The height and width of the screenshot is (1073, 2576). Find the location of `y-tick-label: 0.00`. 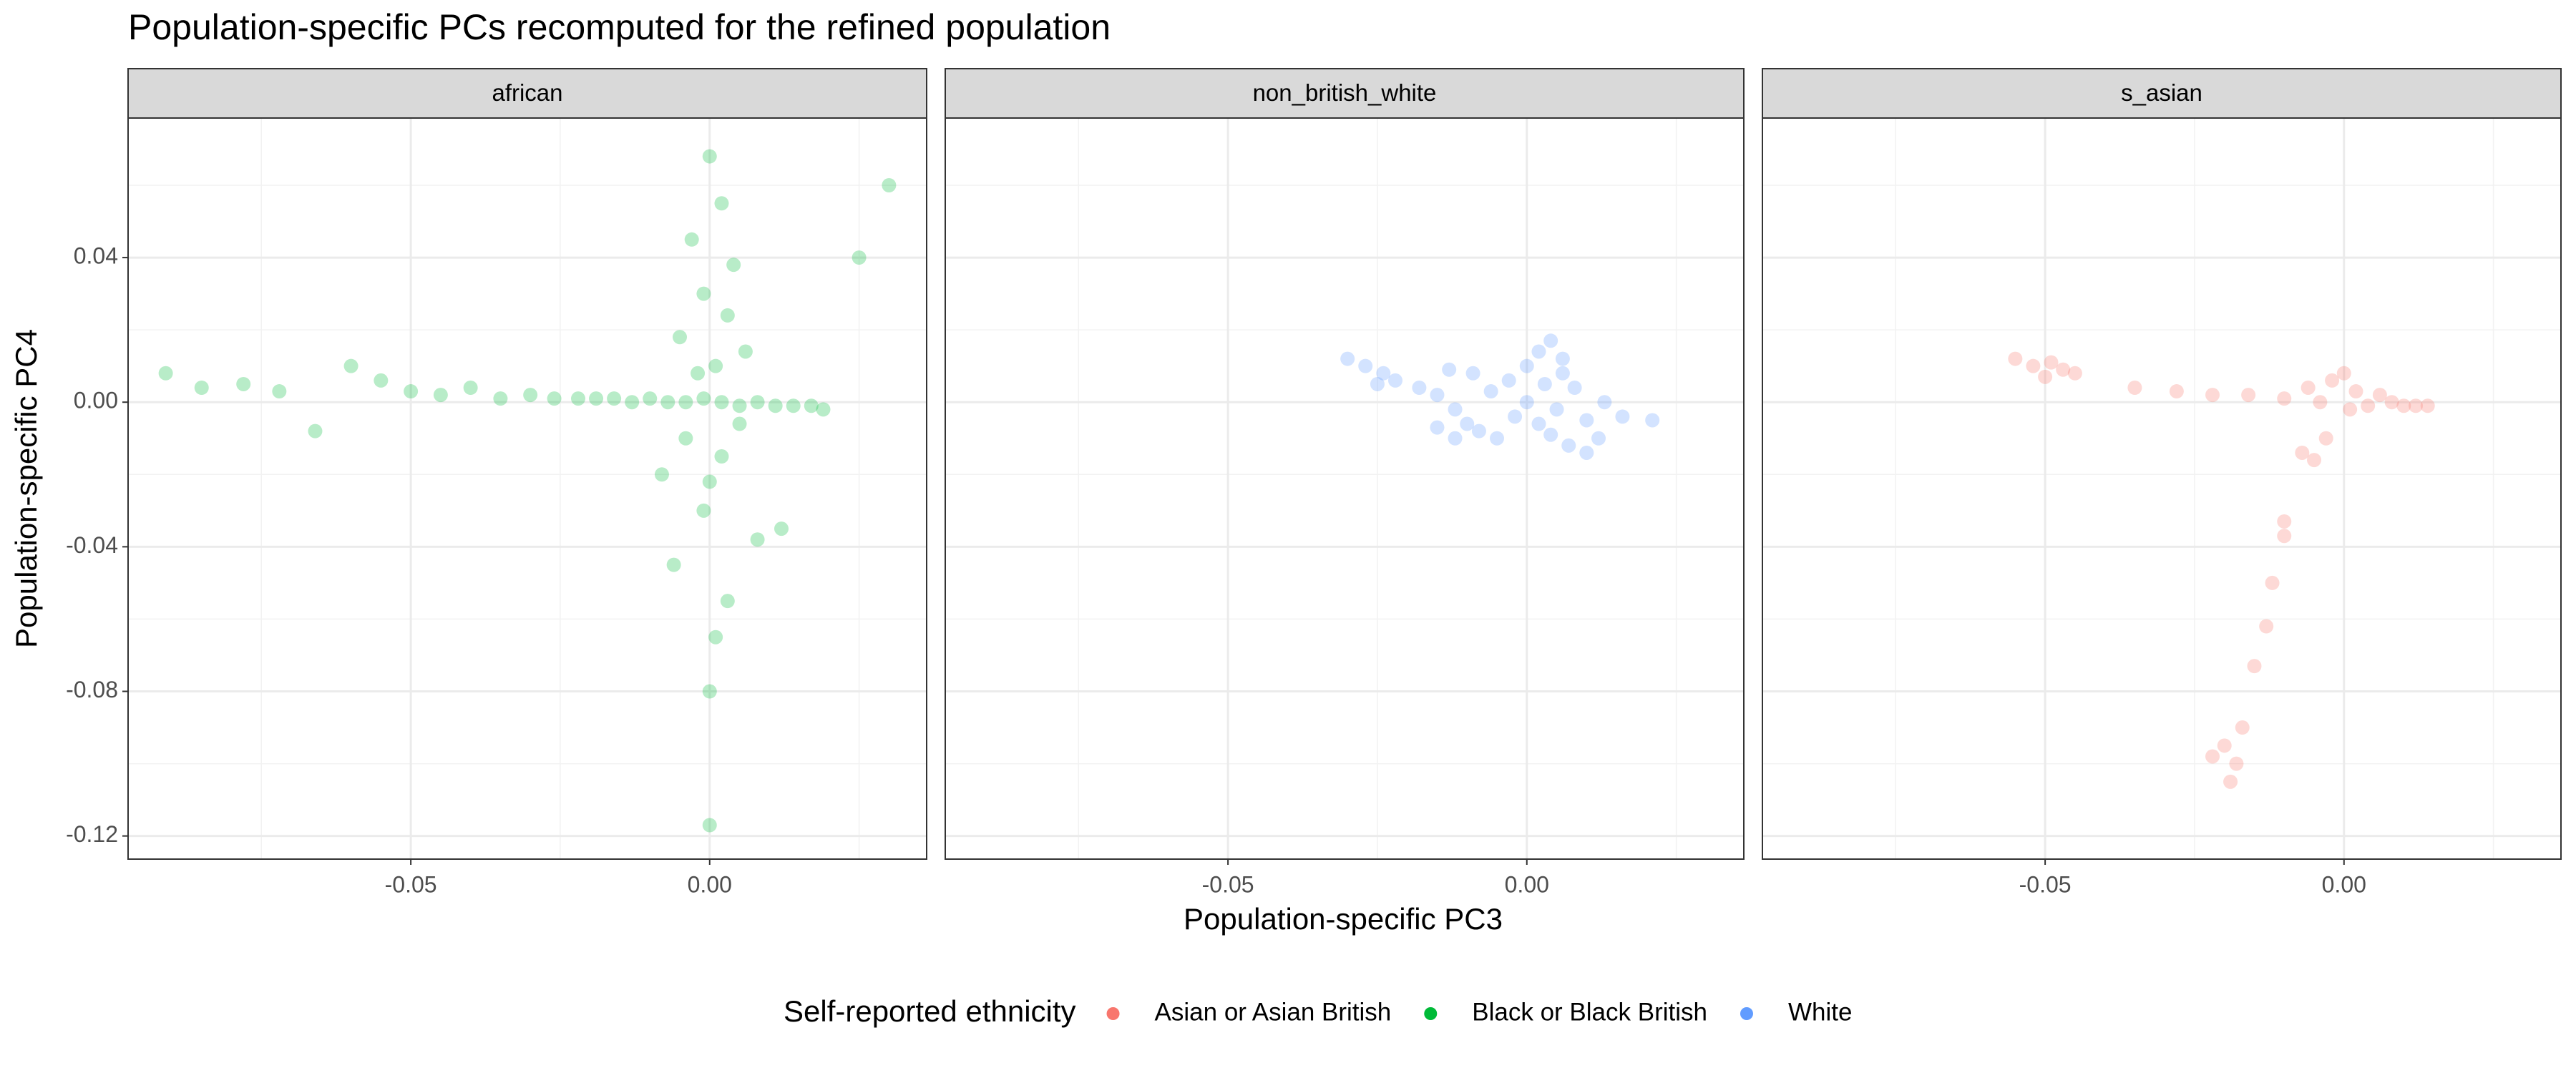

y-tick-label: 0.00 is located at coordinates (96, 401).